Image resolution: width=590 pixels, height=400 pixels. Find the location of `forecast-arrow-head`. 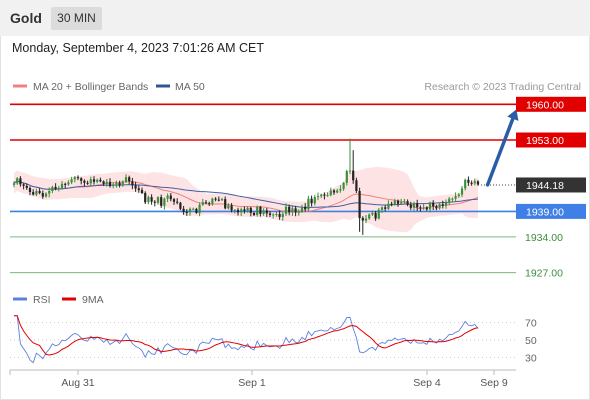

forecast-arrow-head is located at coordinates (513, 115).